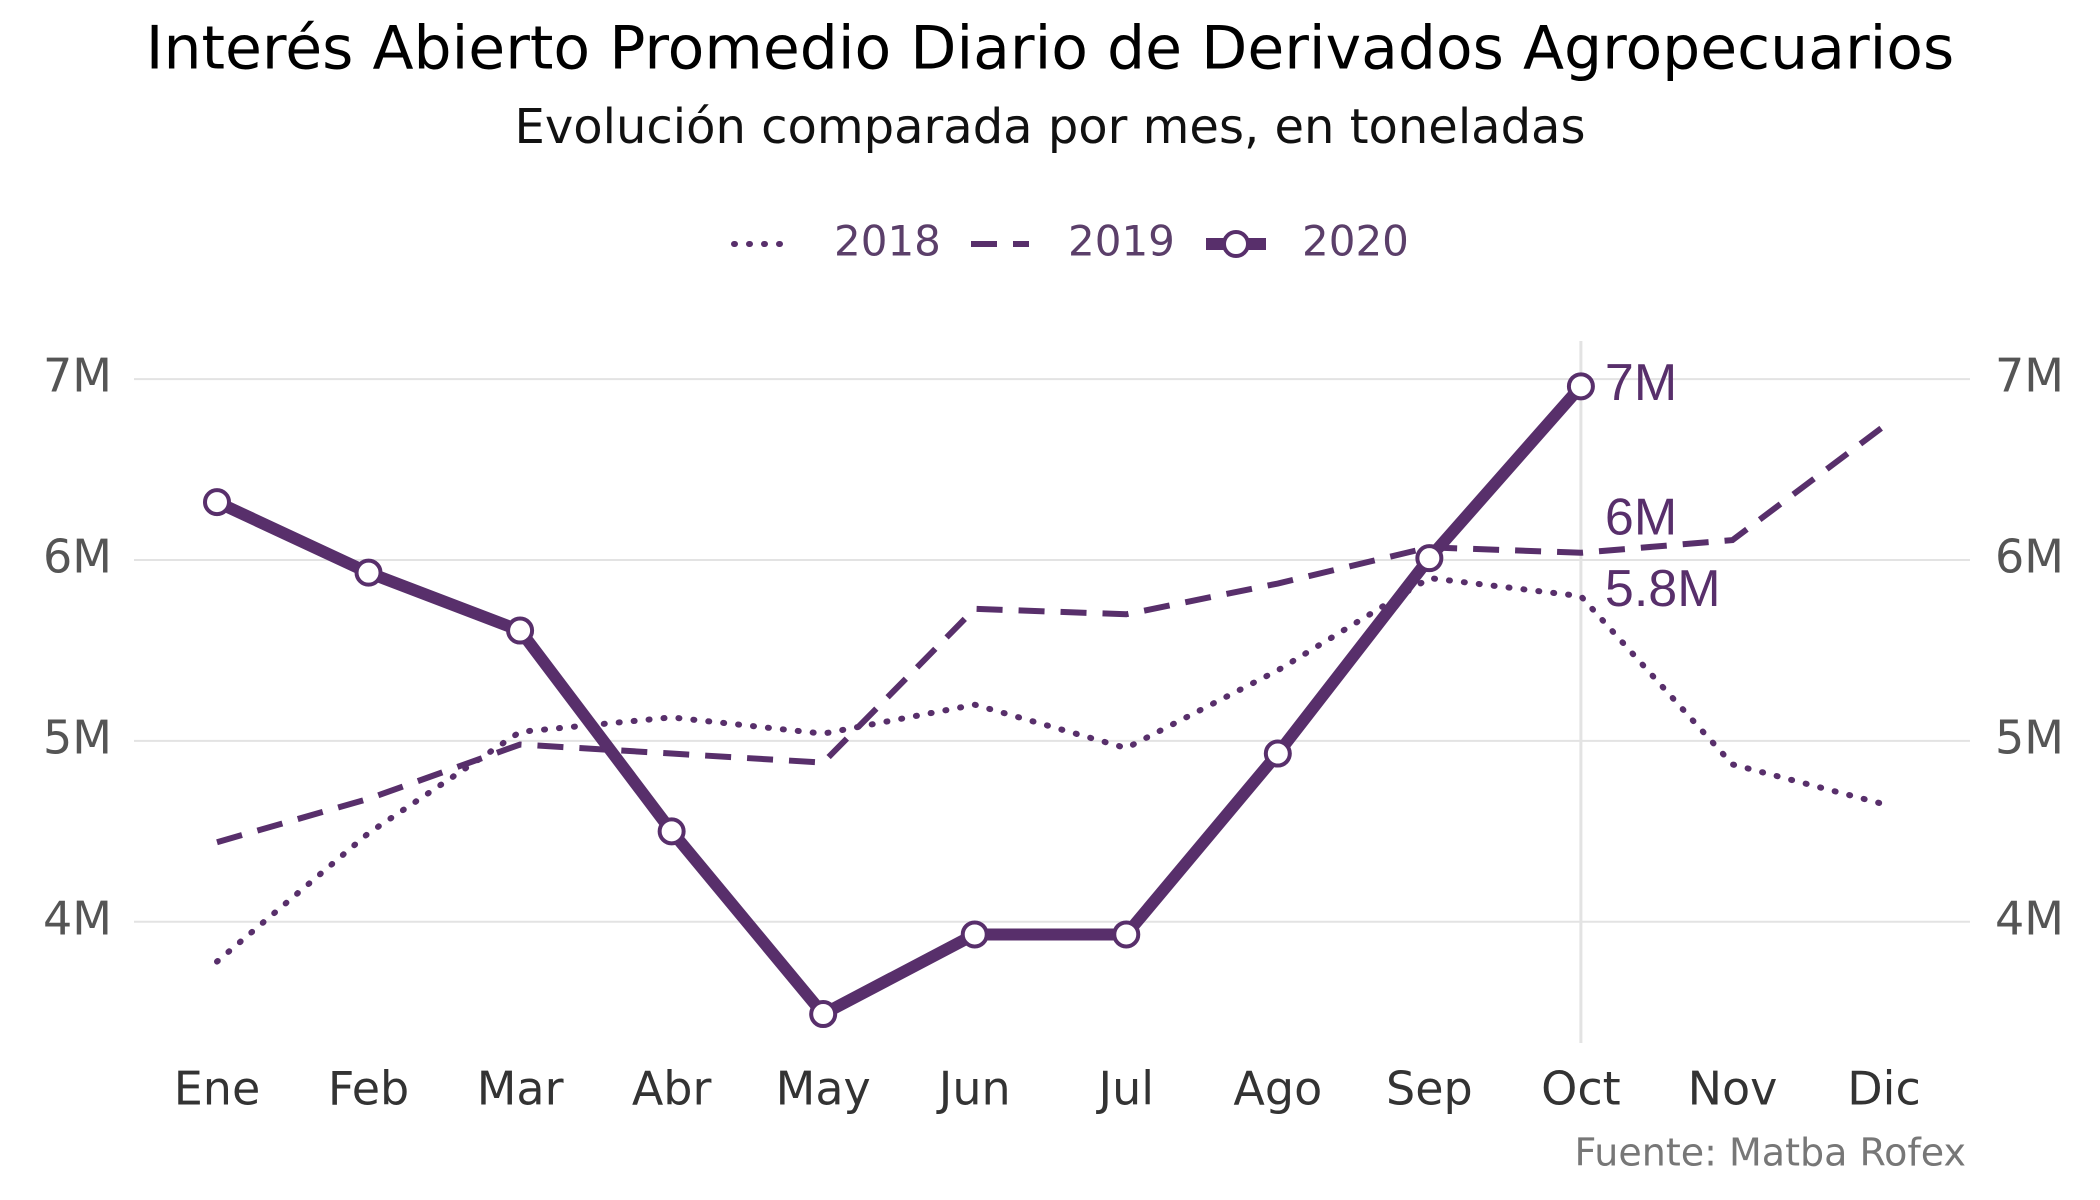  What do you see at coordinates (2029, 918) in the screenshot?
I see `y-tick-label-right: 4M` at bounding box center [2029, 918].